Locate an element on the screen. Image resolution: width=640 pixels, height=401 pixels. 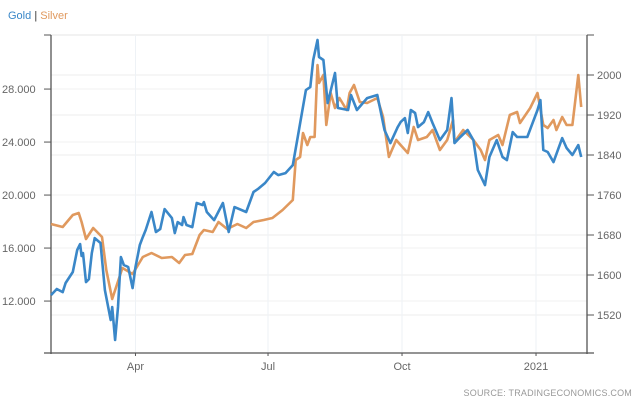
right-tick-label: 1760 is located at coordinates (609, 196).